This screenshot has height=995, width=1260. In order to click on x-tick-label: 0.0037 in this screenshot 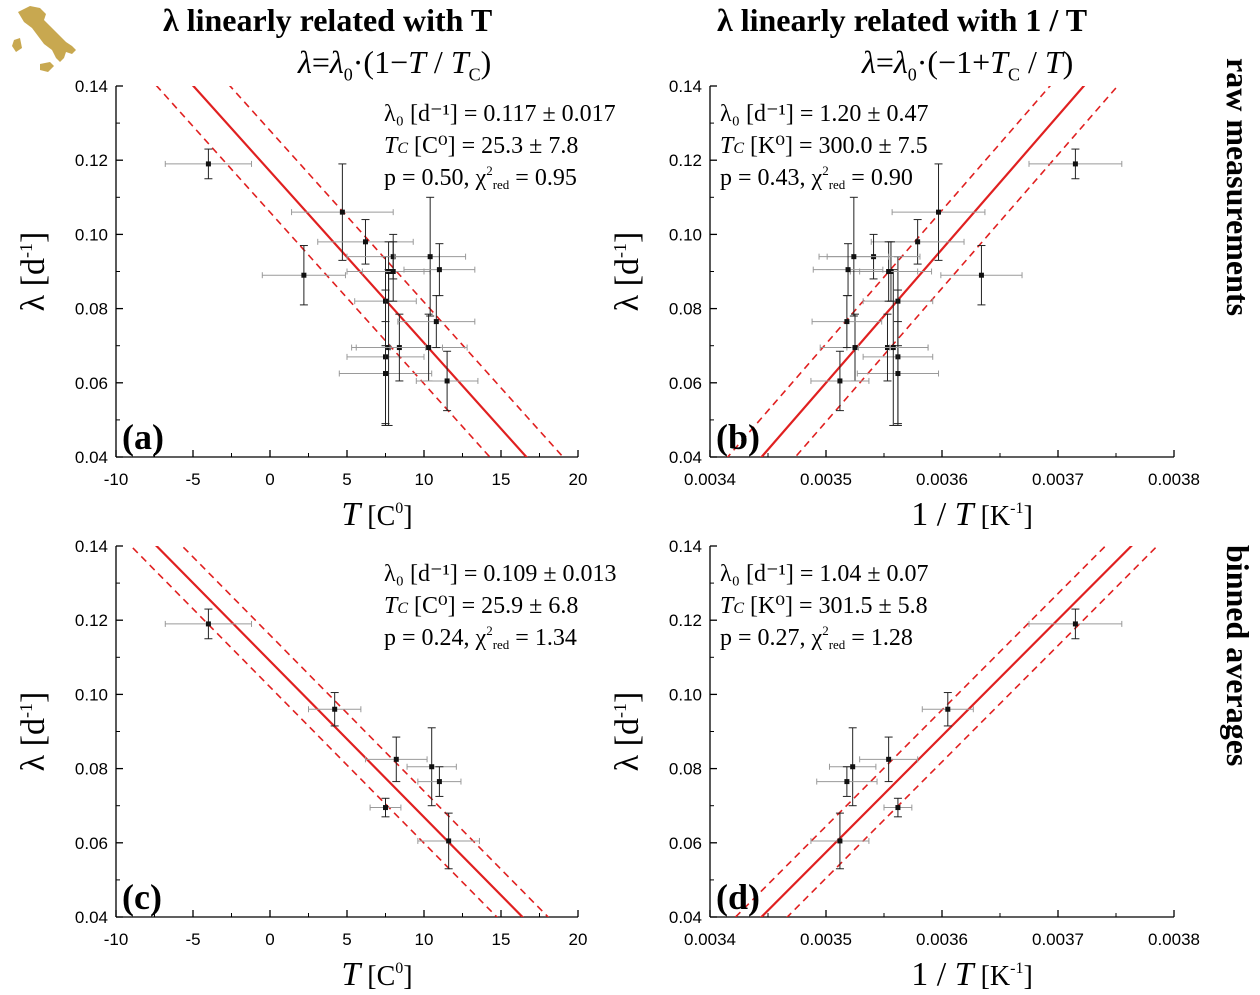, I will do `click(1058, 479)`.